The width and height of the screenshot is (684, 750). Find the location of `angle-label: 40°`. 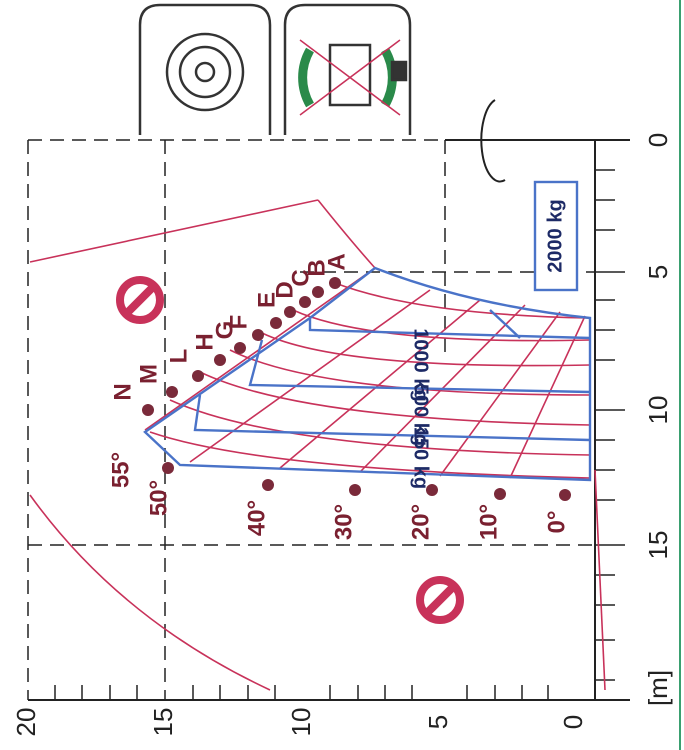

angle-label: 40° is located at coordinates (256, 518).